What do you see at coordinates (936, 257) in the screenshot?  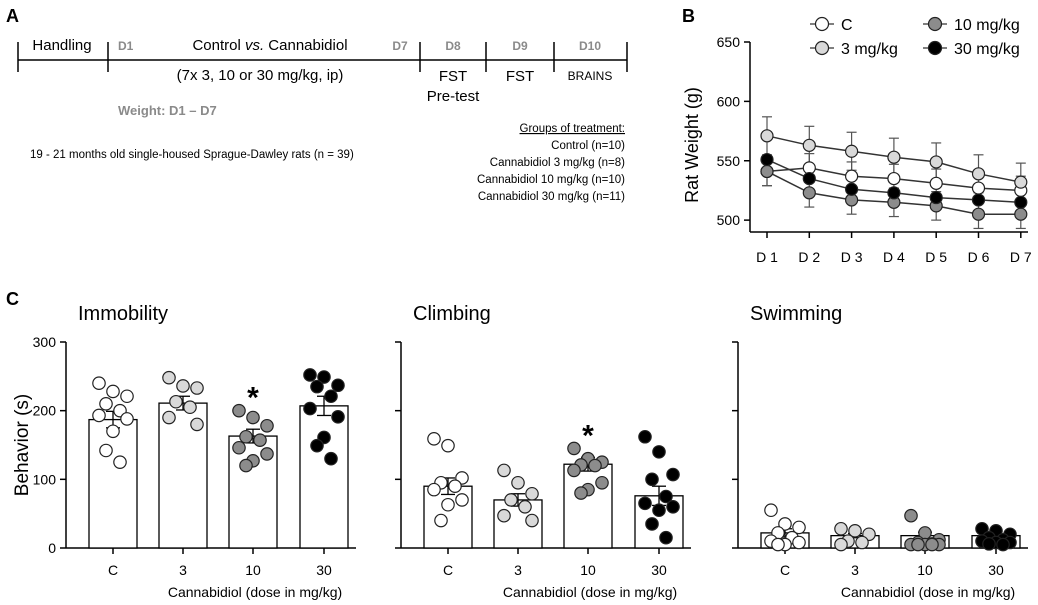 I see `weight-x-tick-label: D 5` at bounding box center [936, 257].